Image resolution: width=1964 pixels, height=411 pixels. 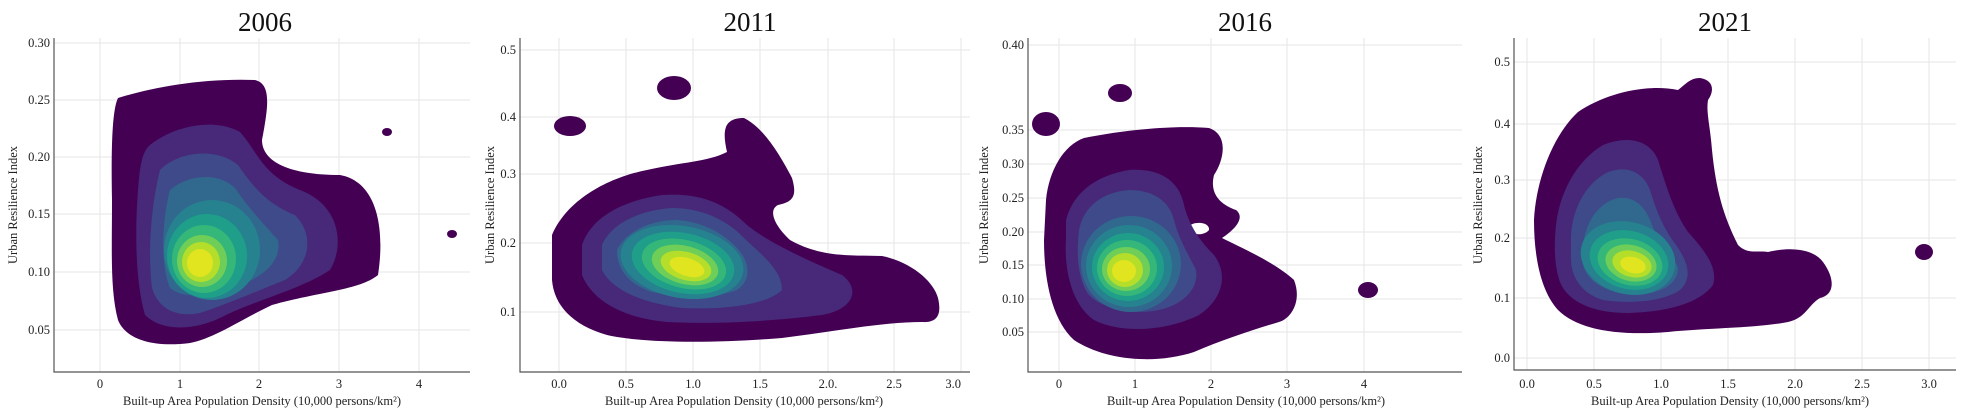 What do you see at coordinates (1013, 130) in the screenshot?
I see `y-tick-label: 0.35` at bounding box center [1013, 130].